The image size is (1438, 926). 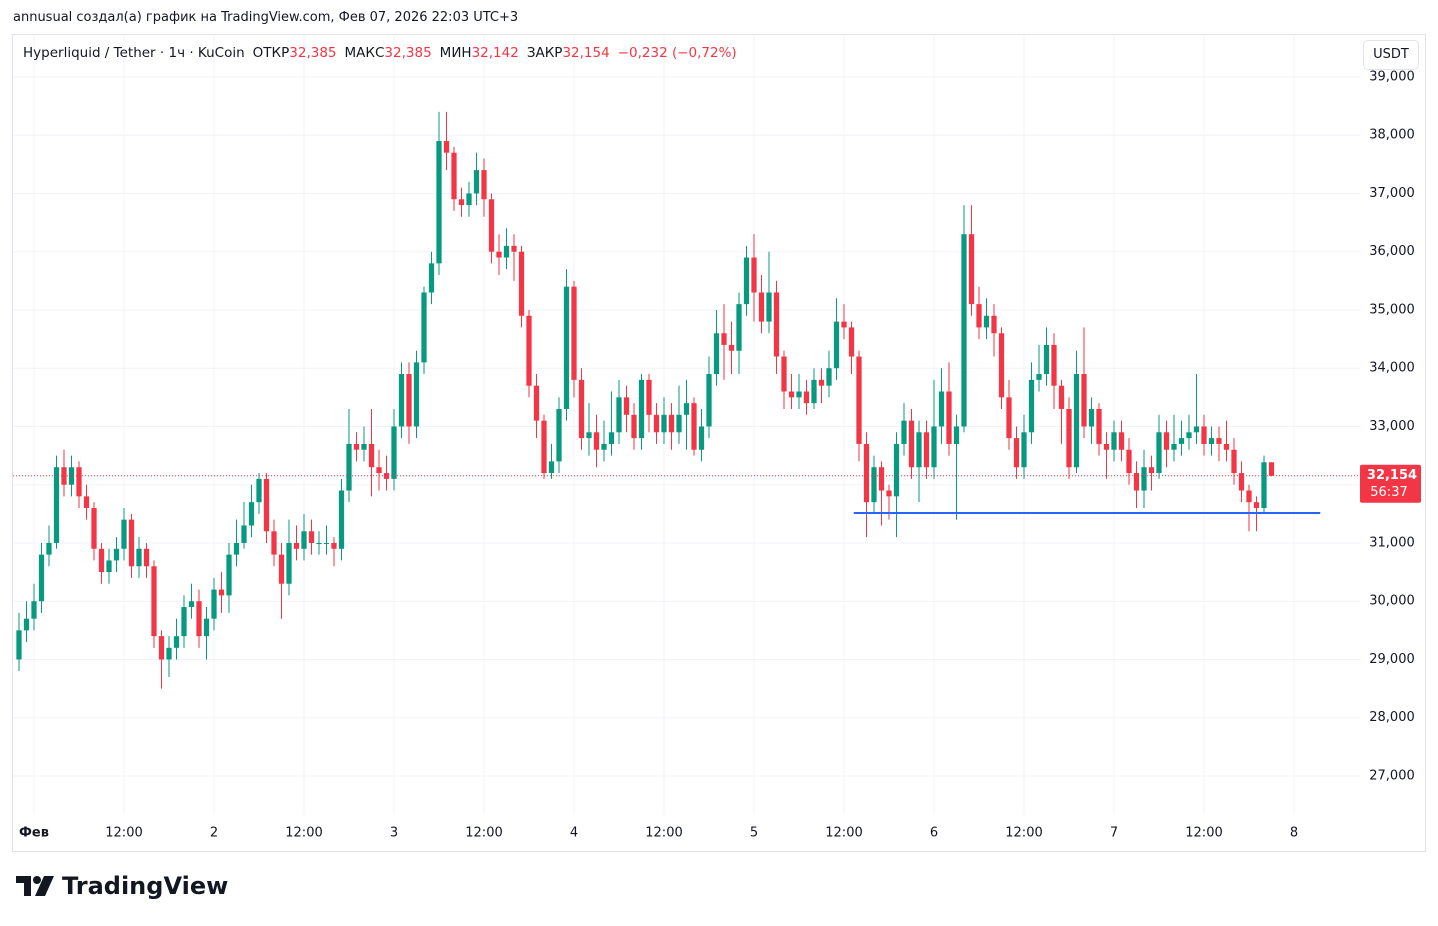 I want to click on x-tick-label: 3, so click(x=394, y=833).